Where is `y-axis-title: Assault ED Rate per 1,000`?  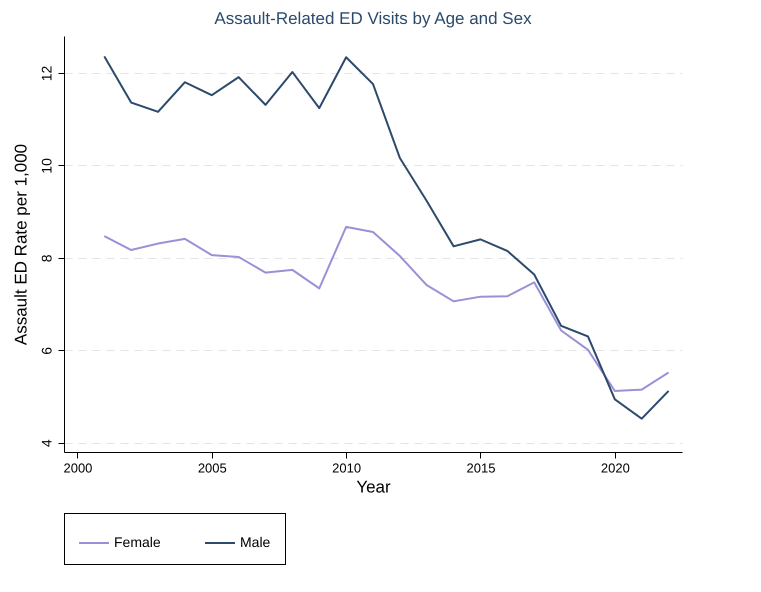
y-axis-title: Assault ED Rate per 1,000 is located at coordinates (21, 245).